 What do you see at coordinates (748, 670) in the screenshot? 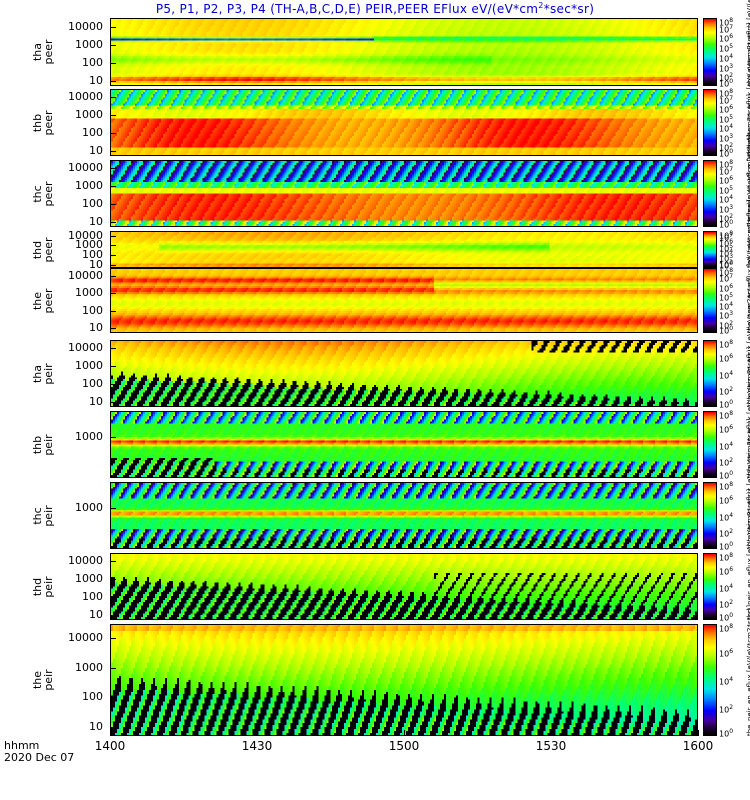
I see `colorbar-axis-label: the_peir_en_eflux [eV/(eV*cm2*s*sr)]` at bounding box center [748, 670].